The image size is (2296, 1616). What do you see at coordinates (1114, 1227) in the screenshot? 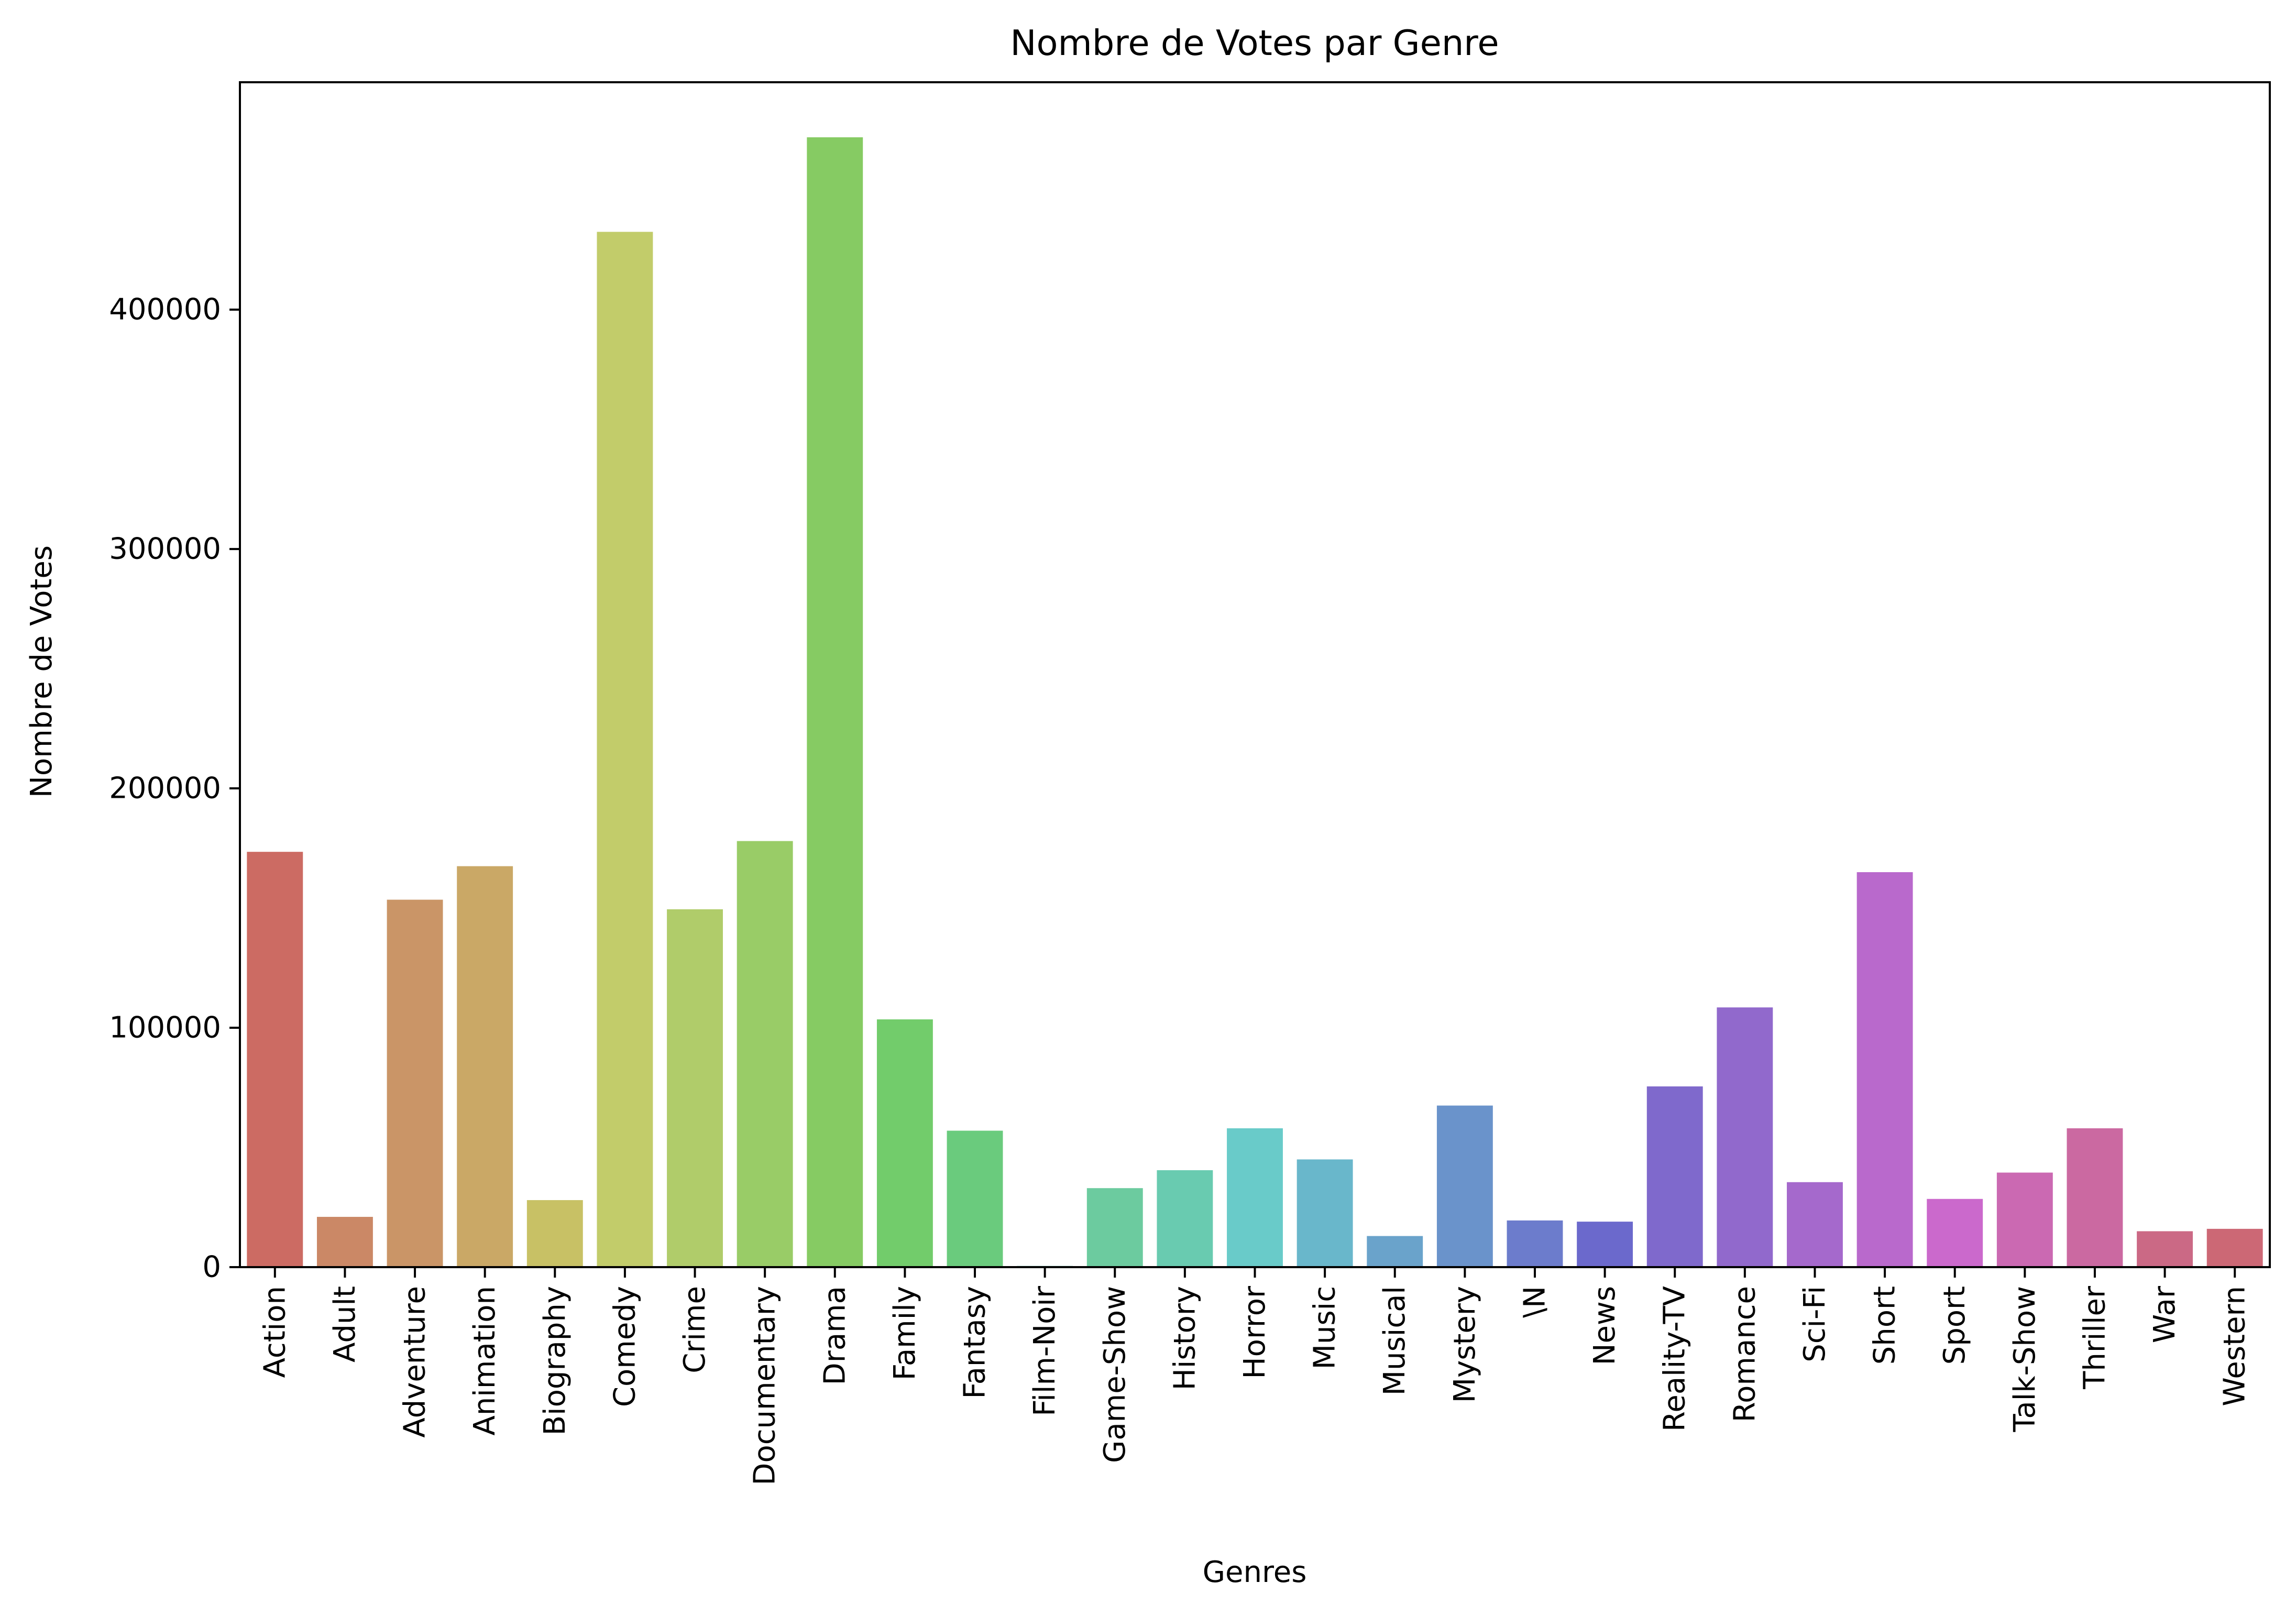
I see `bar-game-show` at bounding box center [1114, 1227].